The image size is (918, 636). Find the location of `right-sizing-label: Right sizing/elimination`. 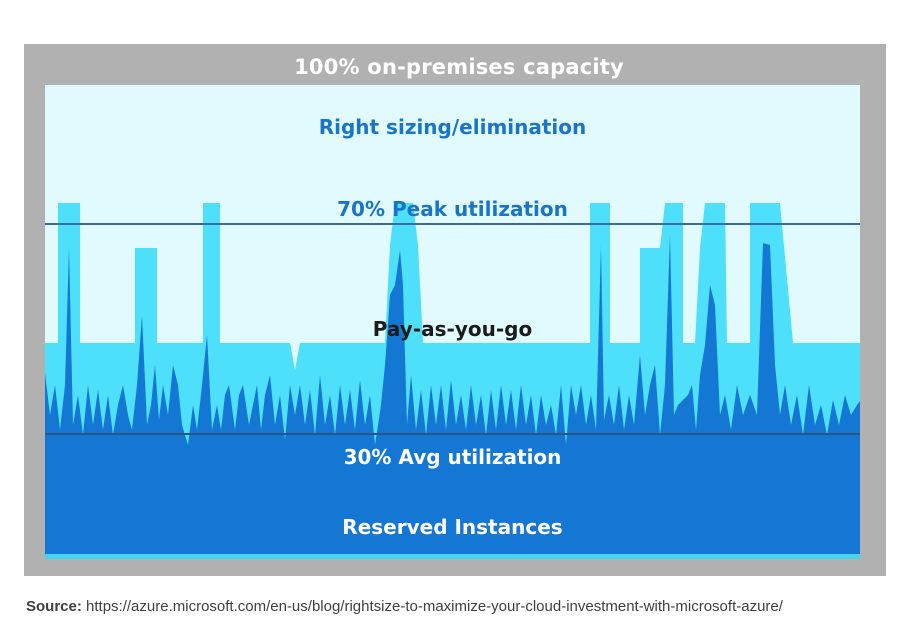

right-sizing-label: Right sizing/elimination is located at coordinates (452, 127).